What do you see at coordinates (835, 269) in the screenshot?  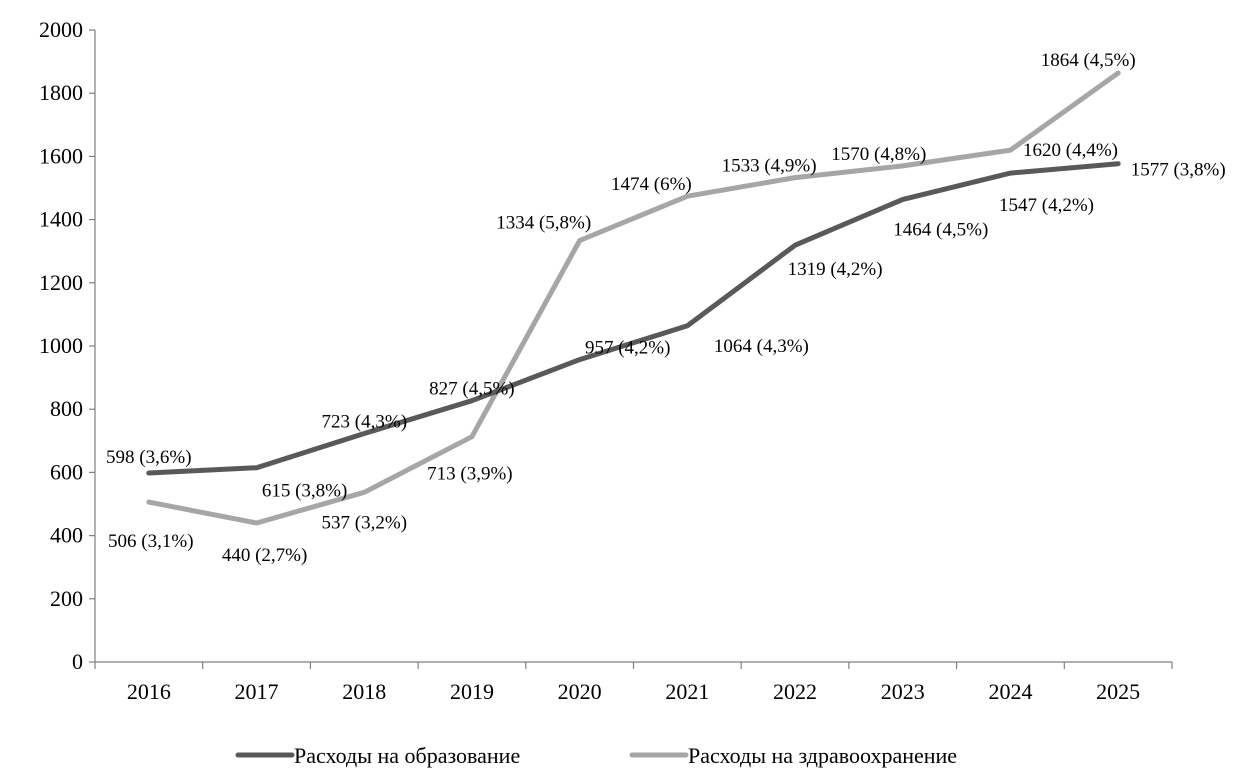 I see `data-label: 1319 (4,2%)` at bounding box center [835, 269].